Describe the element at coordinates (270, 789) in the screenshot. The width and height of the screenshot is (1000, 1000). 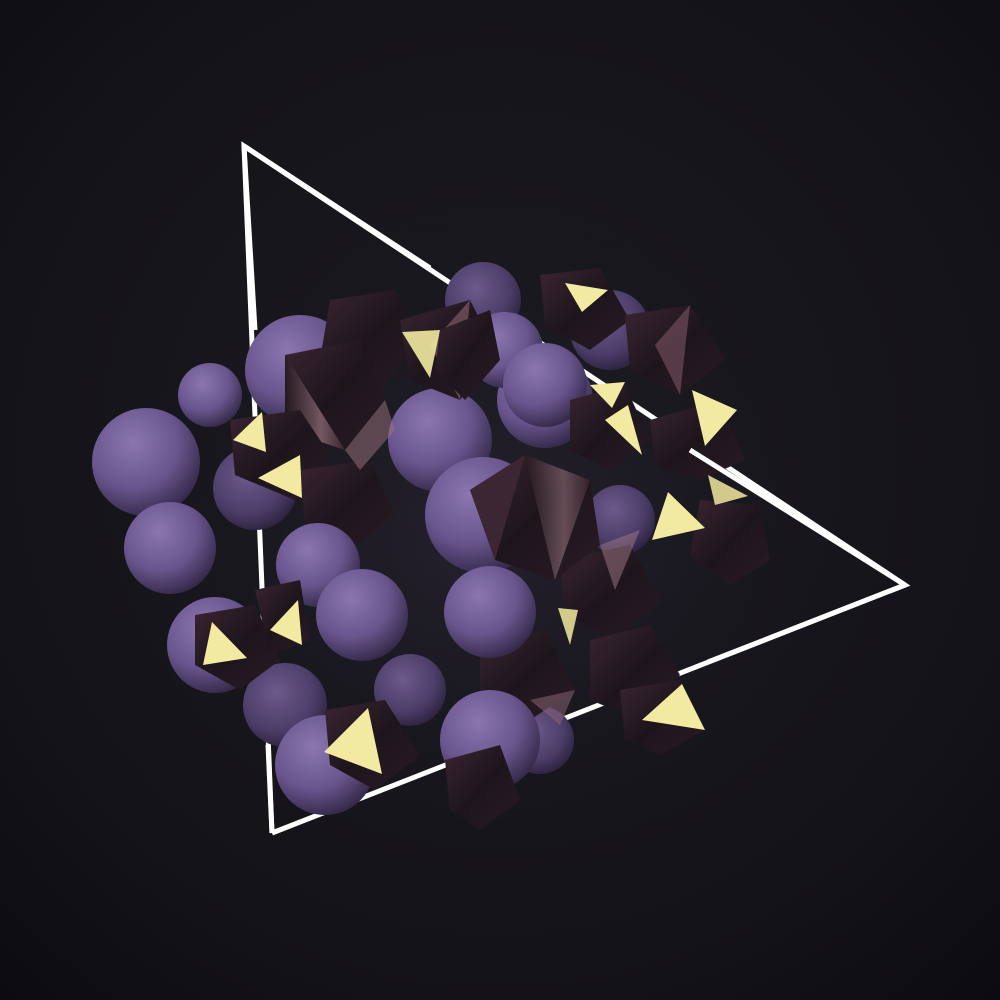
I see `triangle-outline-front-bottom-left` at that location.